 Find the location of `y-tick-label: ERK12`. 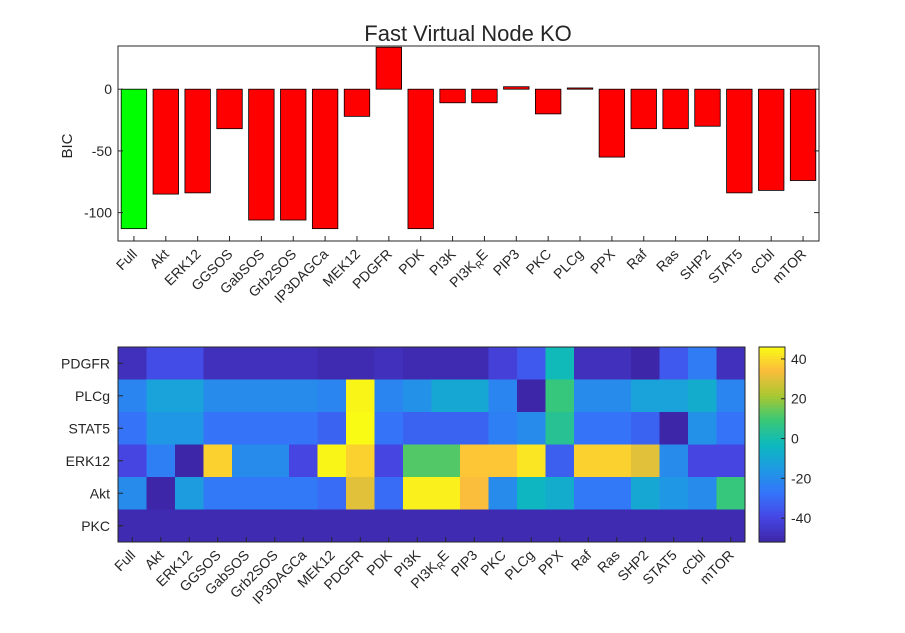

y-tick-label: ERK12 is located at coordinates (88, 461).